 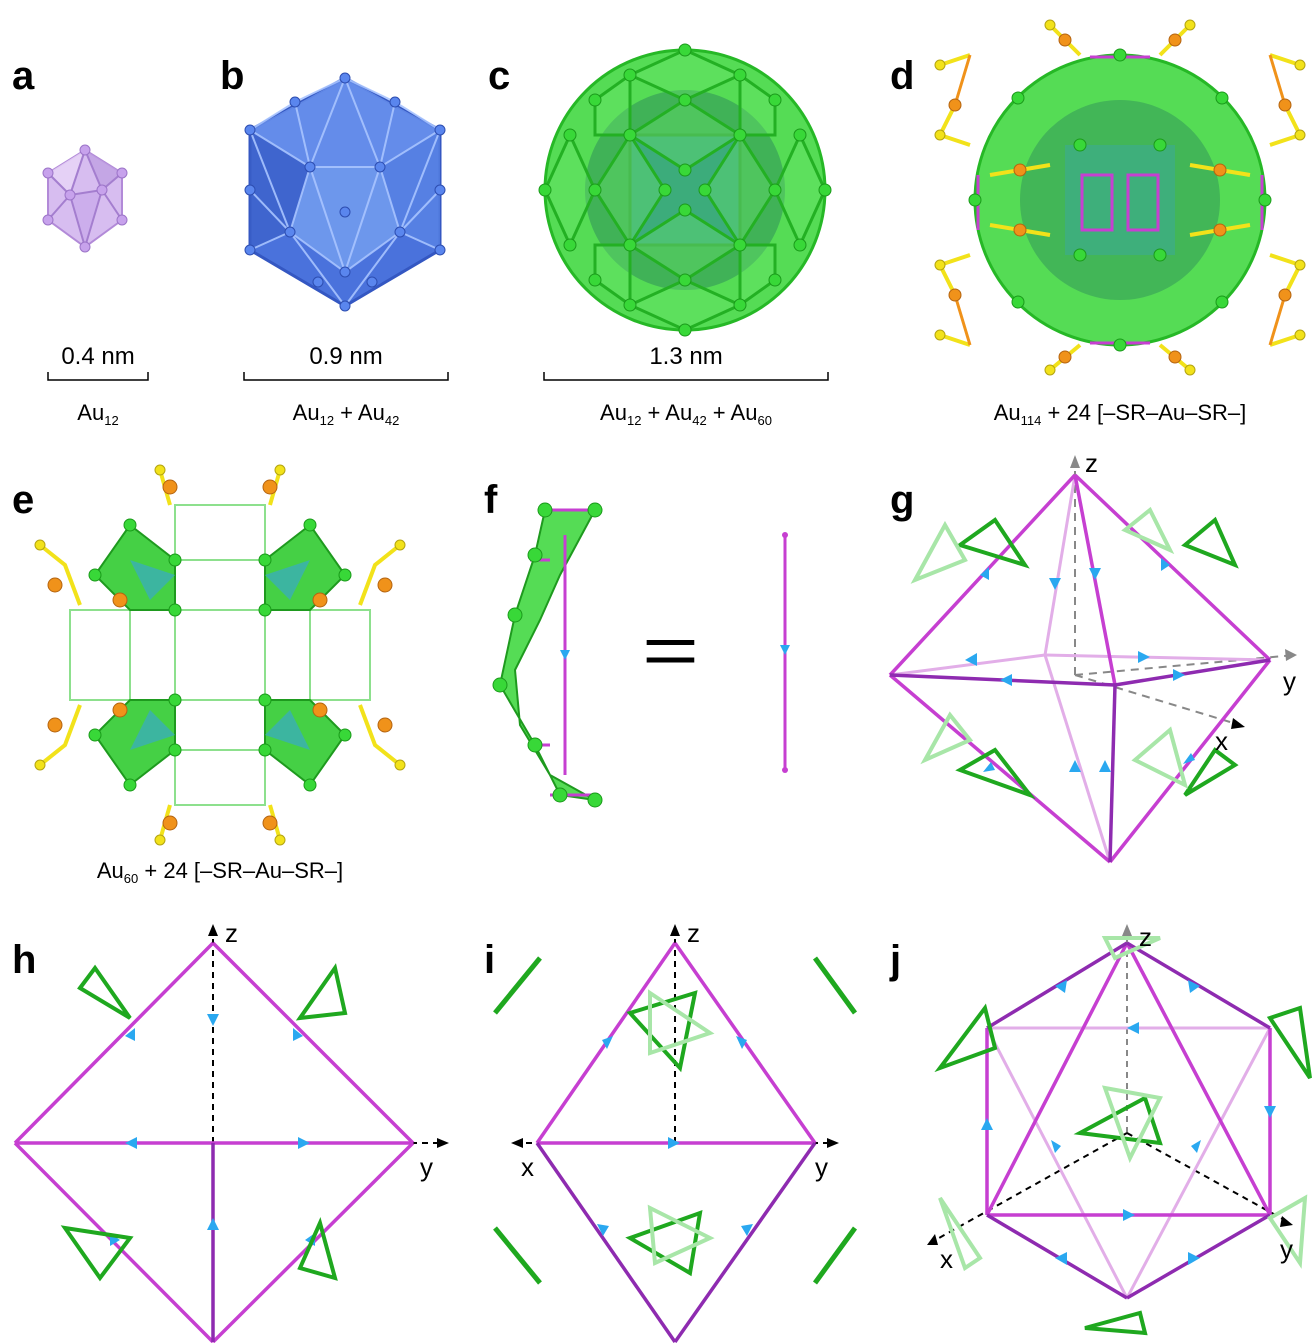 What do you see at coordinates (426, 1167) in the screenshot?
I see `axis-y-label-h: y` at bounding box center [426, 1167].